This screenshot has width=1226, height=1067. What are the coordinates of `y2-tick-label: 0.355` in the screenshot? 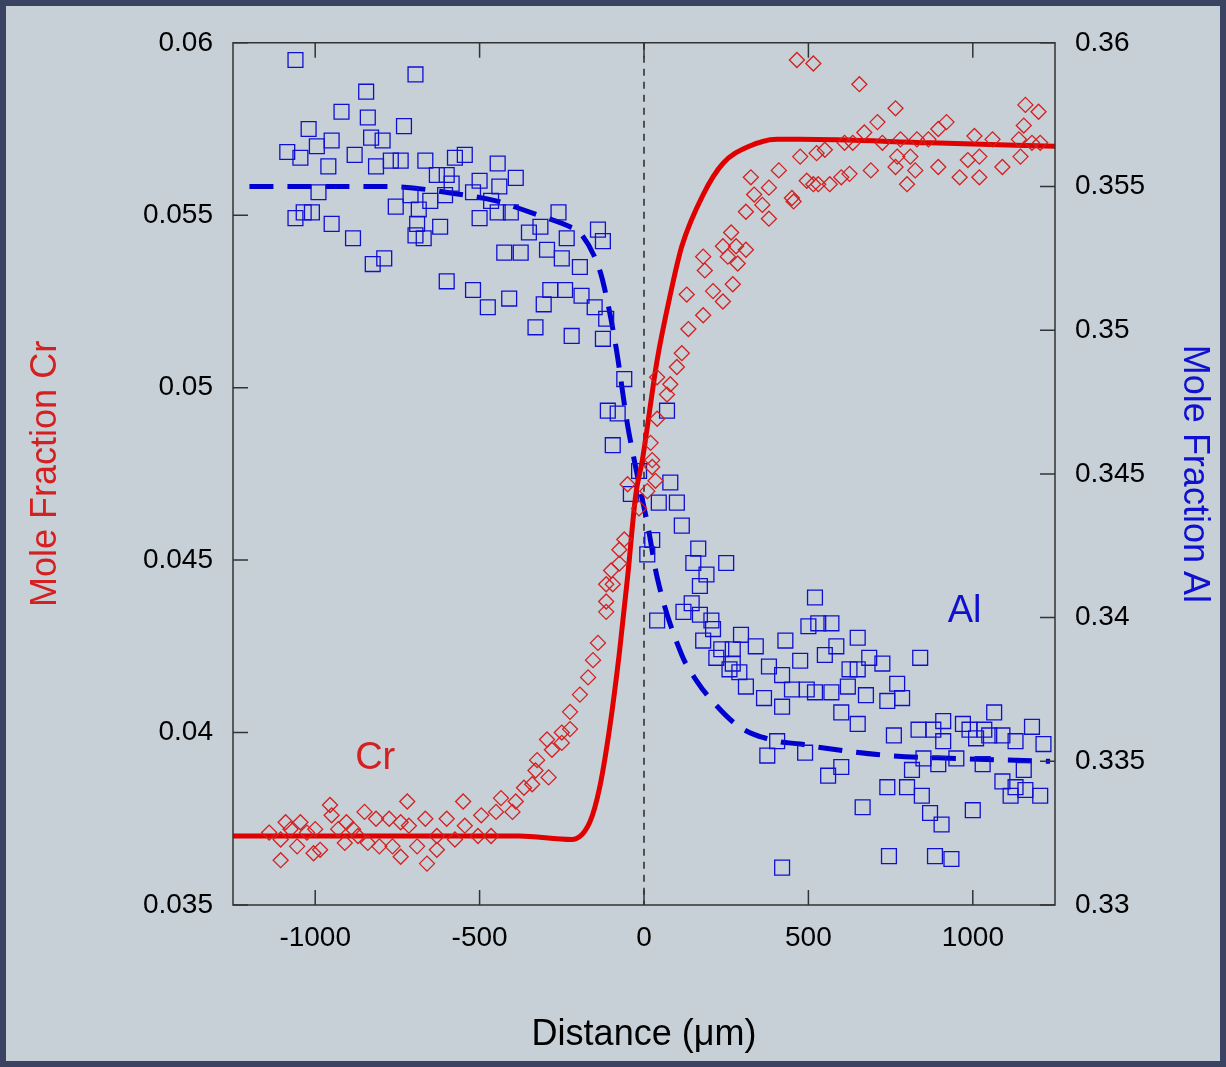 It's located at (1110, 185).